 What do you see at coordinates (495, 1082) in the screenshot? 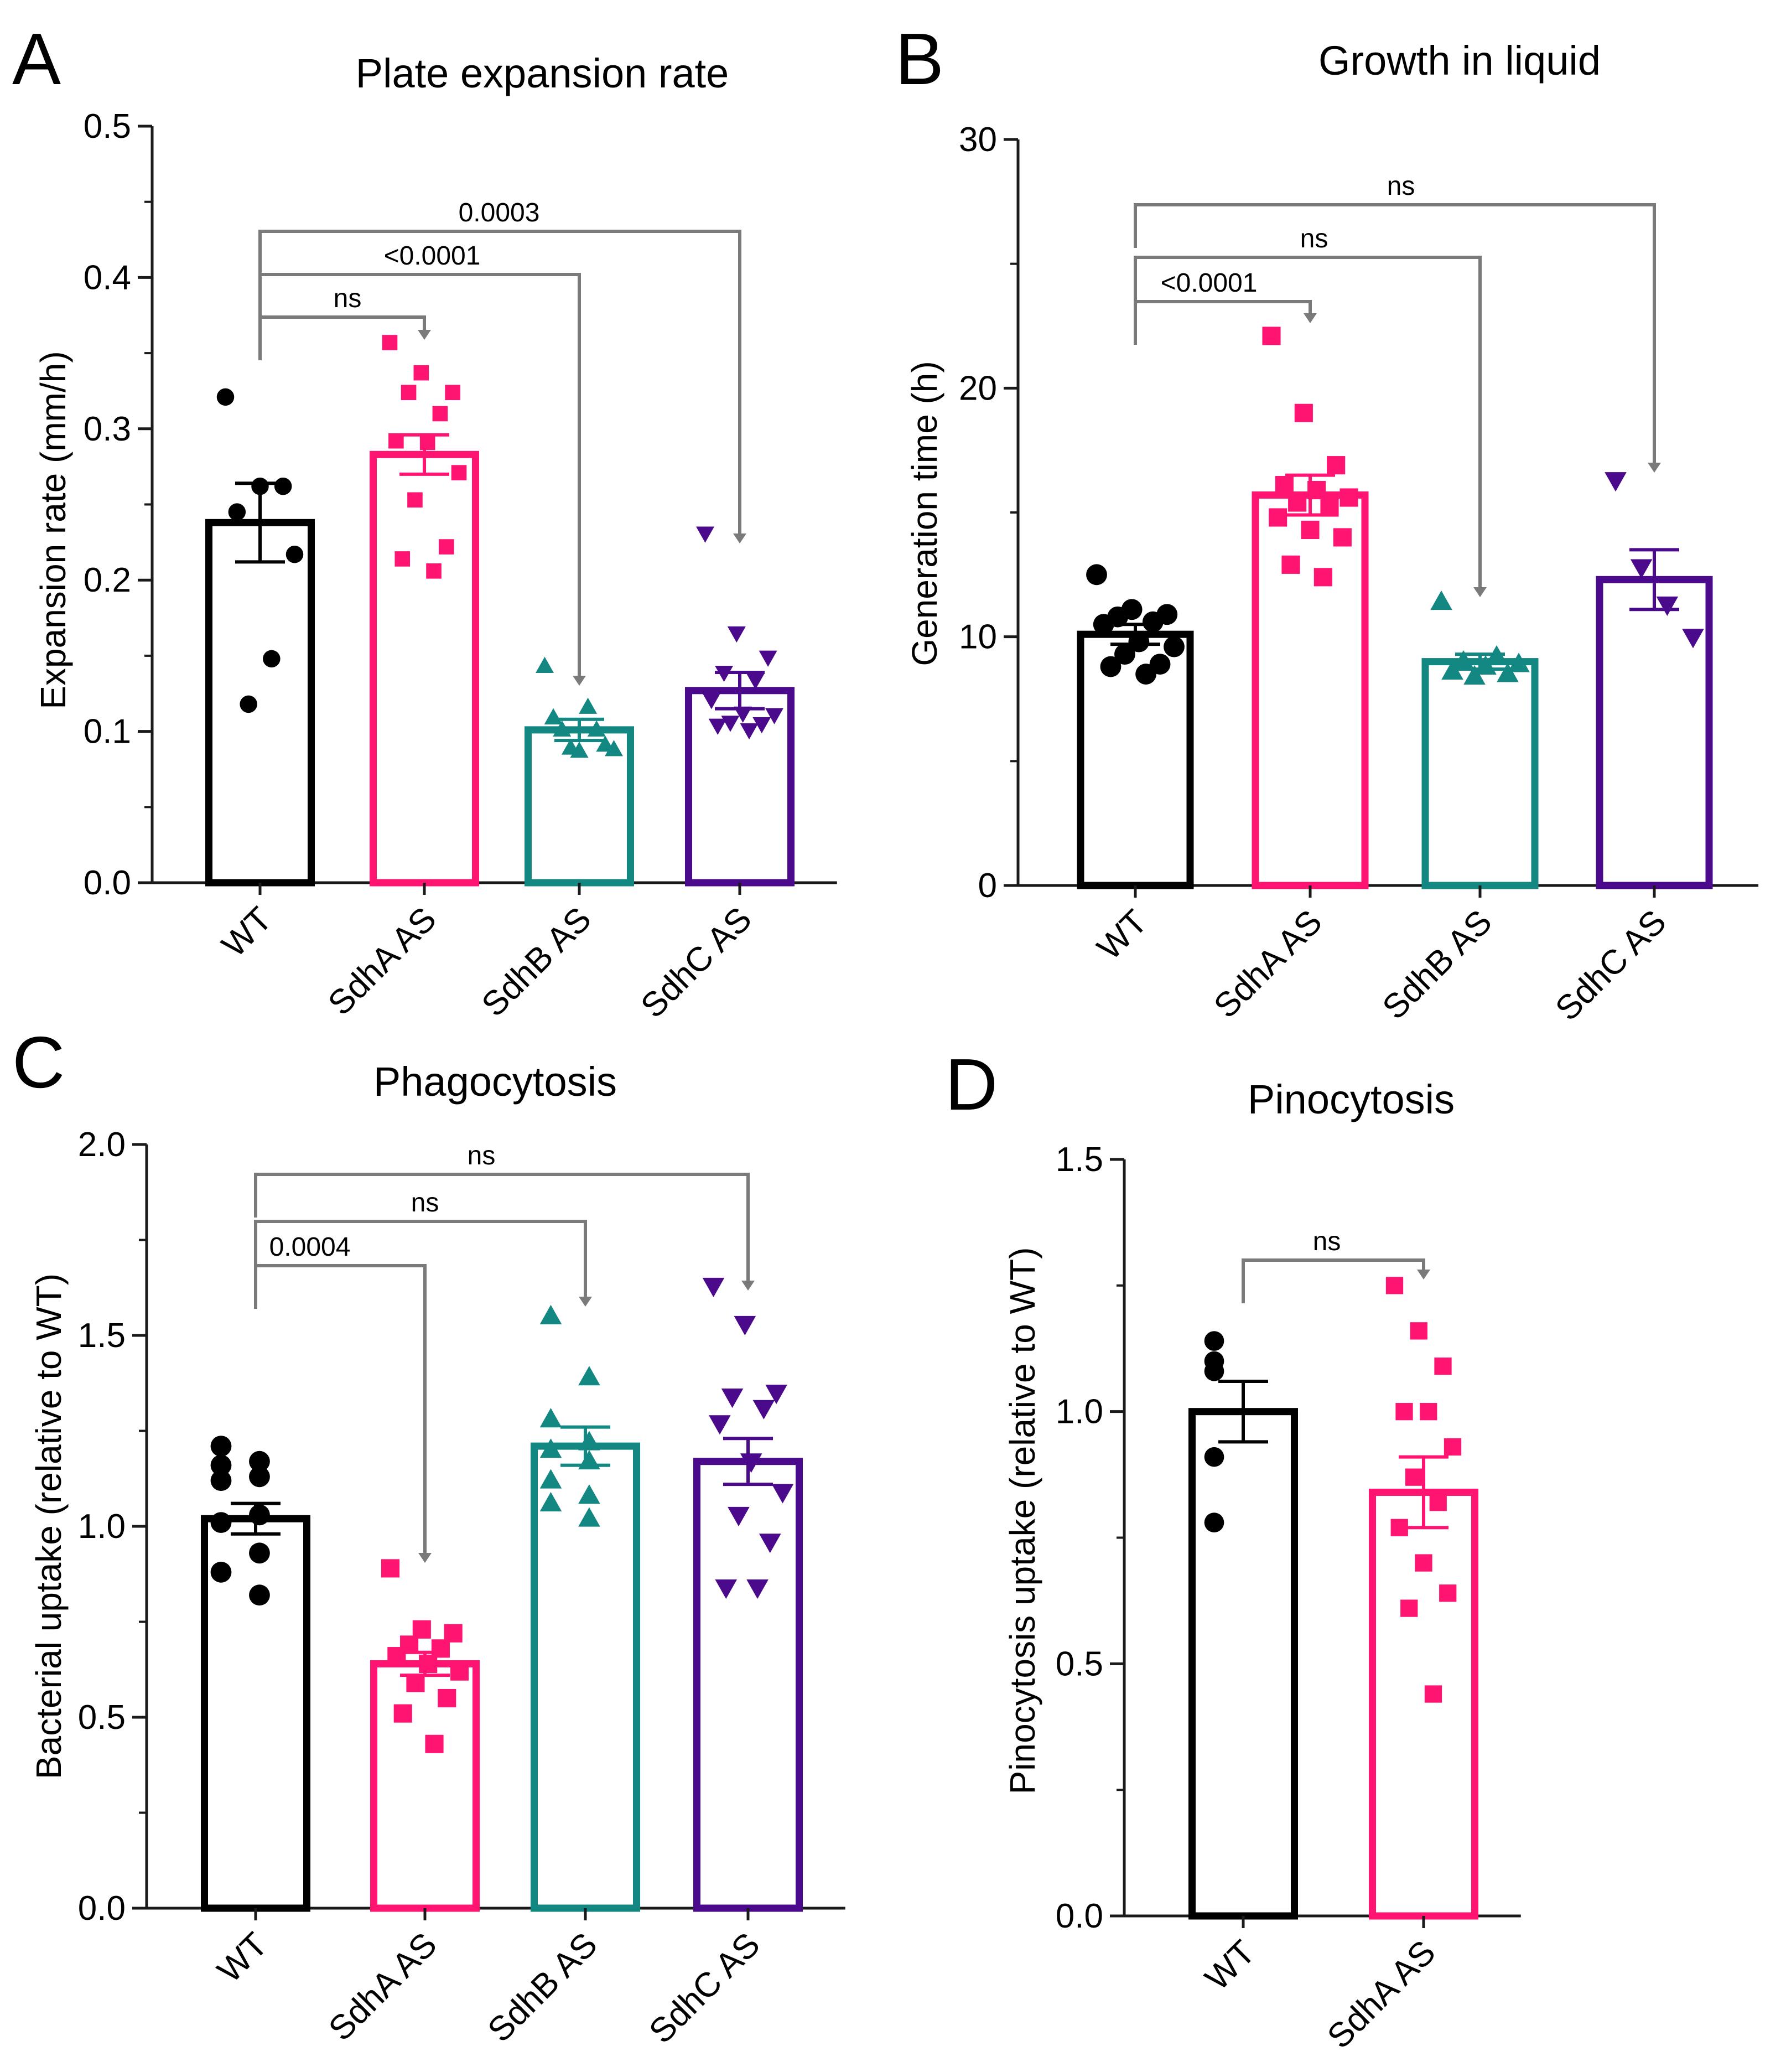
I see `chart-title: Phagocytosis` at bounding box center [495, 1082].